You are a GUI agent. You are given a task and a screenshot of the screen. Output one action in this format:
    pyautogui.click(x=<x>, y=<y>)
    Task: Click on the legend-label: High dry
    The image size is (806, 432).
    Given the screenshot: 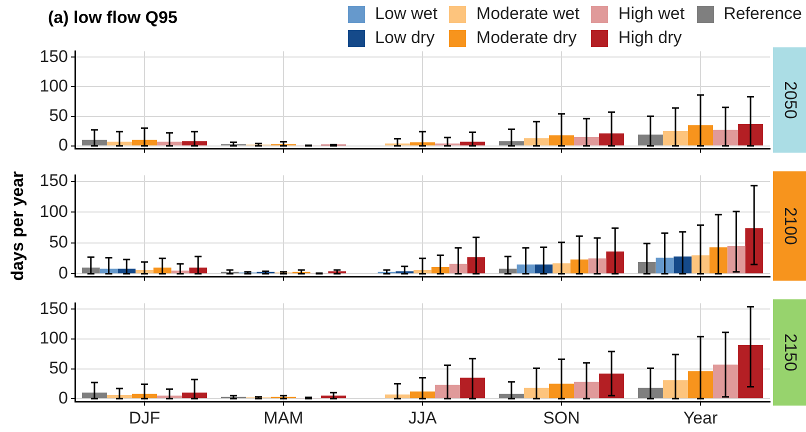 What is the action you would take?
    pyautogui.click(x=650, y=38)
    